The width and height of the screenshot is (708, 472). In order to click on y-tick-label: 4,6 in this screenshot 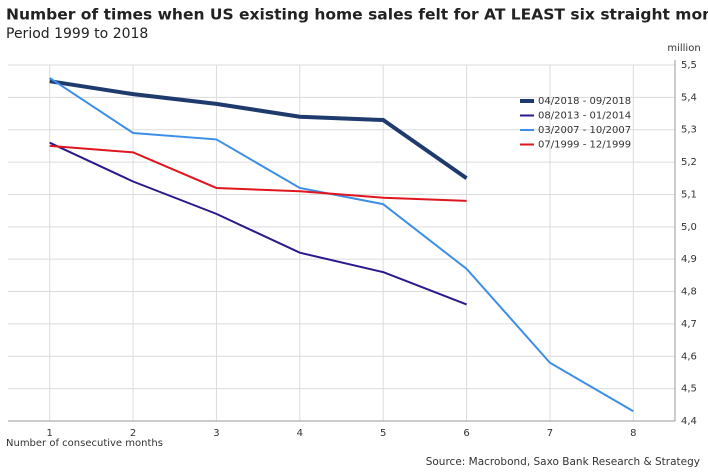, I will do `click(689, 356)`.